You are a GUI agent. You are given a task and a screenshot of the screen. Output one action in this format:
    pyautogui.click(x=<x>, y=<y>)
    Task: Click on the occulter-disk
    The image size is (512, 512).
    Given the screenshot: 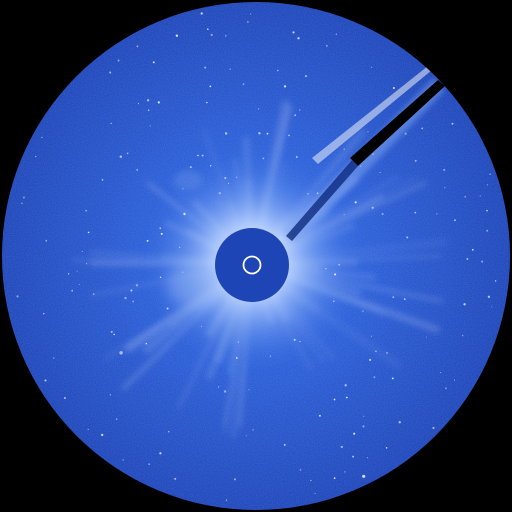 What is the action you would take?
    pyautogui.click(x=252, y=265)
    